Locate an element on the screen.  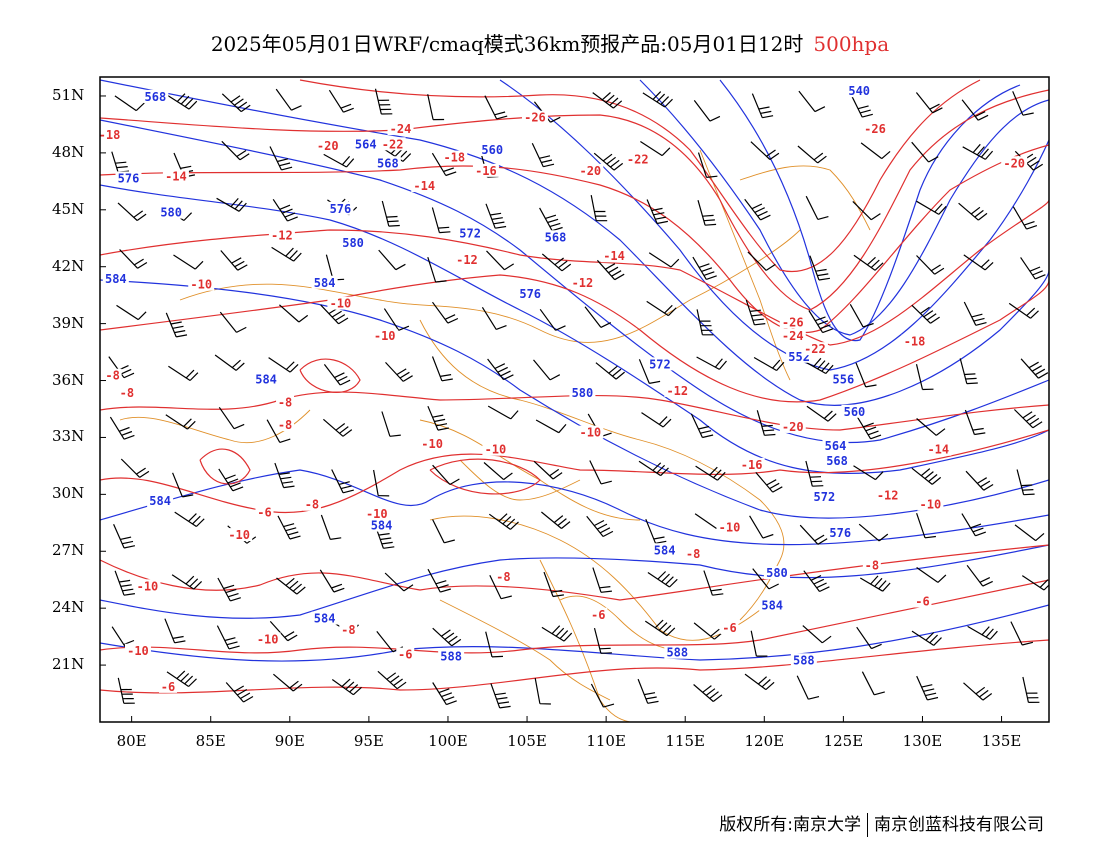
height-label: 564 is located at coordinates (836, 446).